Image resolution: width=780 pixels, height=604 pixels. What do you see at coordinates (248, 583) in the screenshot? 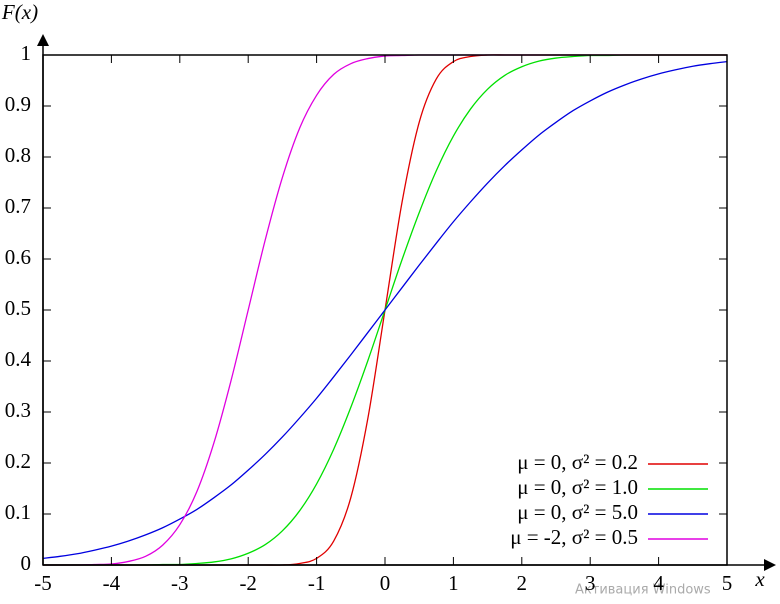
I see `x-tick-label: -2` at bounding box center [248, 583].